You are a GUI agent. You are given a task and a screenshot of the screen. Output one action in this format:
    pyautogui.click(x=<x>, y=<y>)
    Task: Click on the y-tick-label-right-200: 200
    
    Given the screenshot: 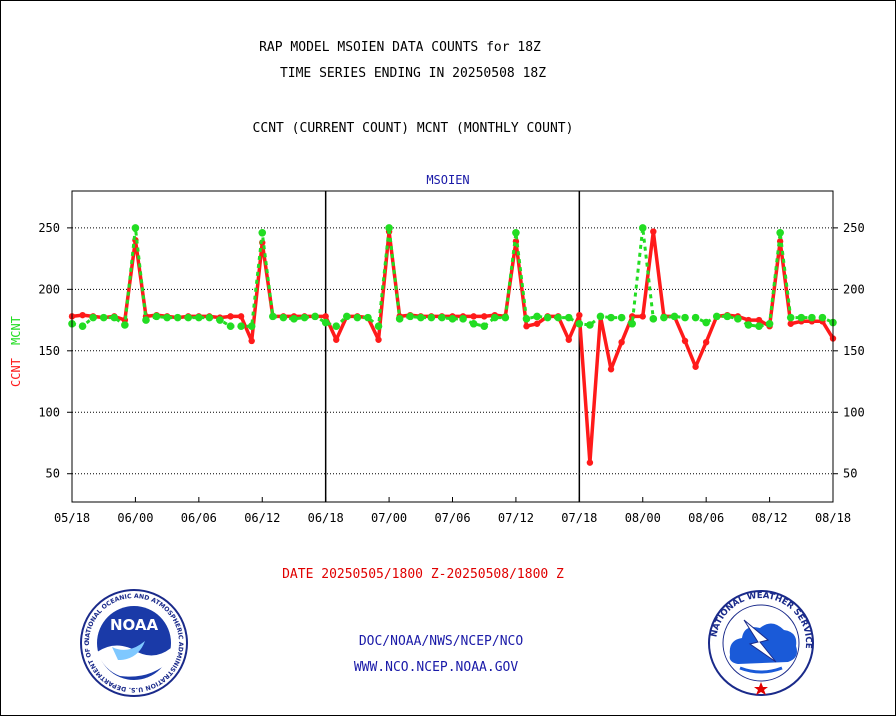 What is the action you would take?
    pyautogui.click(x=854, y=289)
    